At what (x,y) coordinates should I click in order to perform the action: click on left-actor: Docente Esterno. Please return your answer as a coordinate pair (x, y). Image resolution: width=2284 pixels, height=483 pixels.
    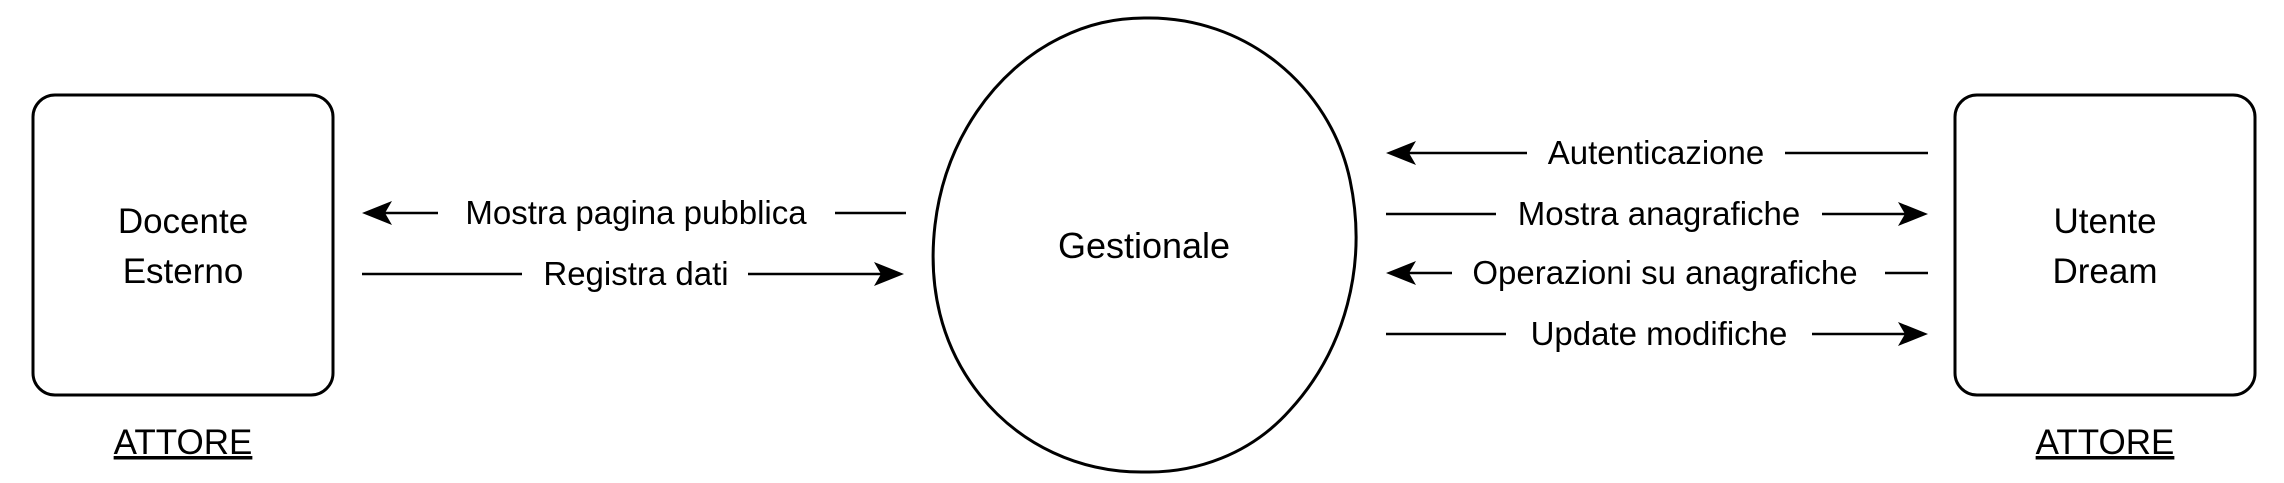
    Looking at the image, I should click on (183, 245).